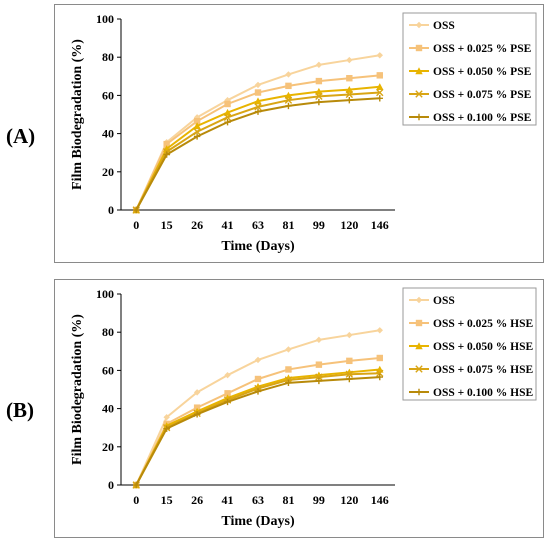 This screenshot has width=550, height=547. What do you see at coordinates (444, 301) in the screenshot?
I see `legend-label-0: OSS` at bounding box center [444, 301].